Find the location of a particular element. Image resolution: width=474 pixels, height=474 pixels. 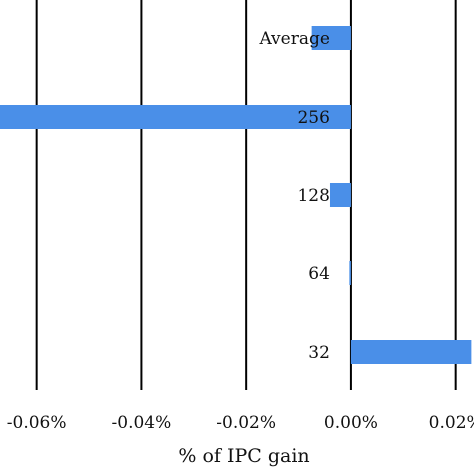

category-label: Average is located at coordinates (293, 39).